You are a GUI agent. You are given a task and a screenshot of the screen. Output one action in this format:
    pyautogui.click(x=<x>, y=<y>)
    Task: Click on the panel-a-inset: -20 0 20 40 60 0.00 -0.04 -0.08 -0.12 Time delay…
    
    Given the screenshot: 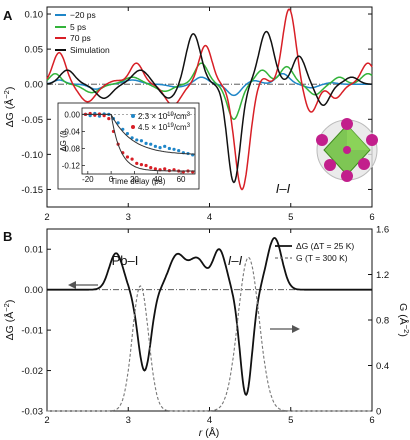 What is the action you would take?
    pyautogui.click(x=128, y=146)
    